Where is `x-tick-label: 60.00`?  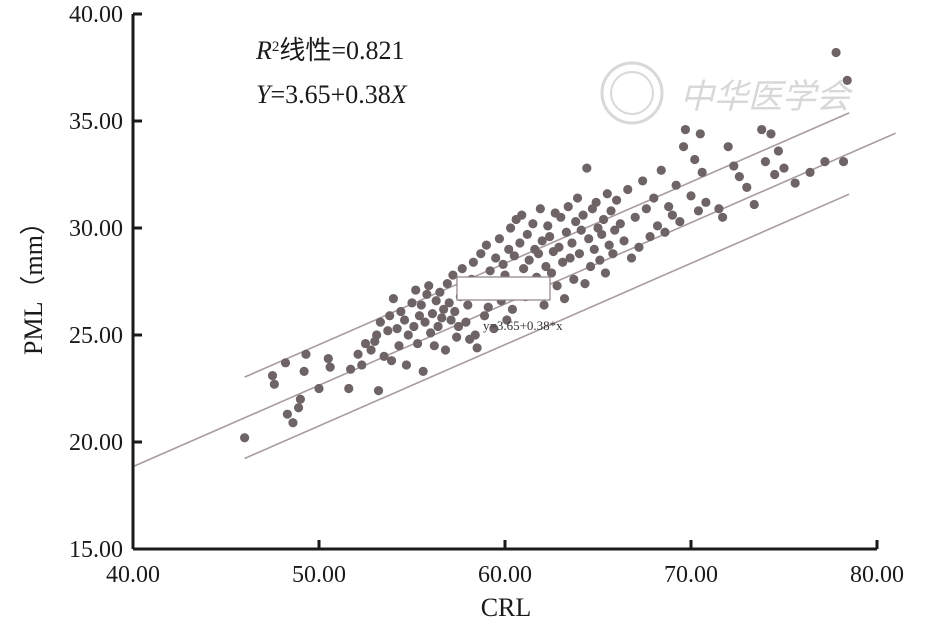
x-tick-label: 60.00 is located at coordinates (505, 575).